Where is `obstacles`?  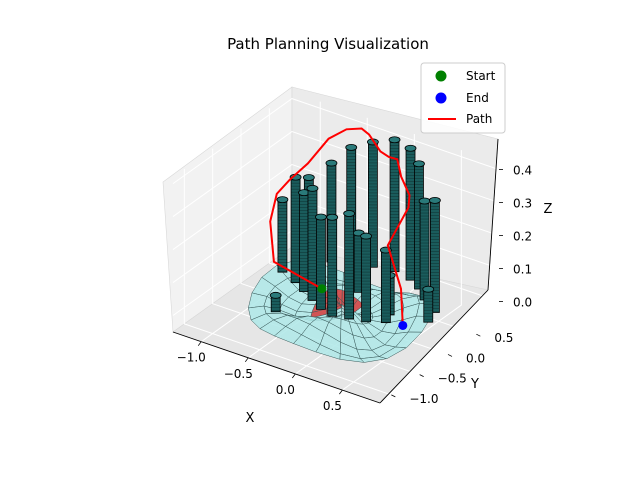 obstacles is located at coordinates (355, 230).